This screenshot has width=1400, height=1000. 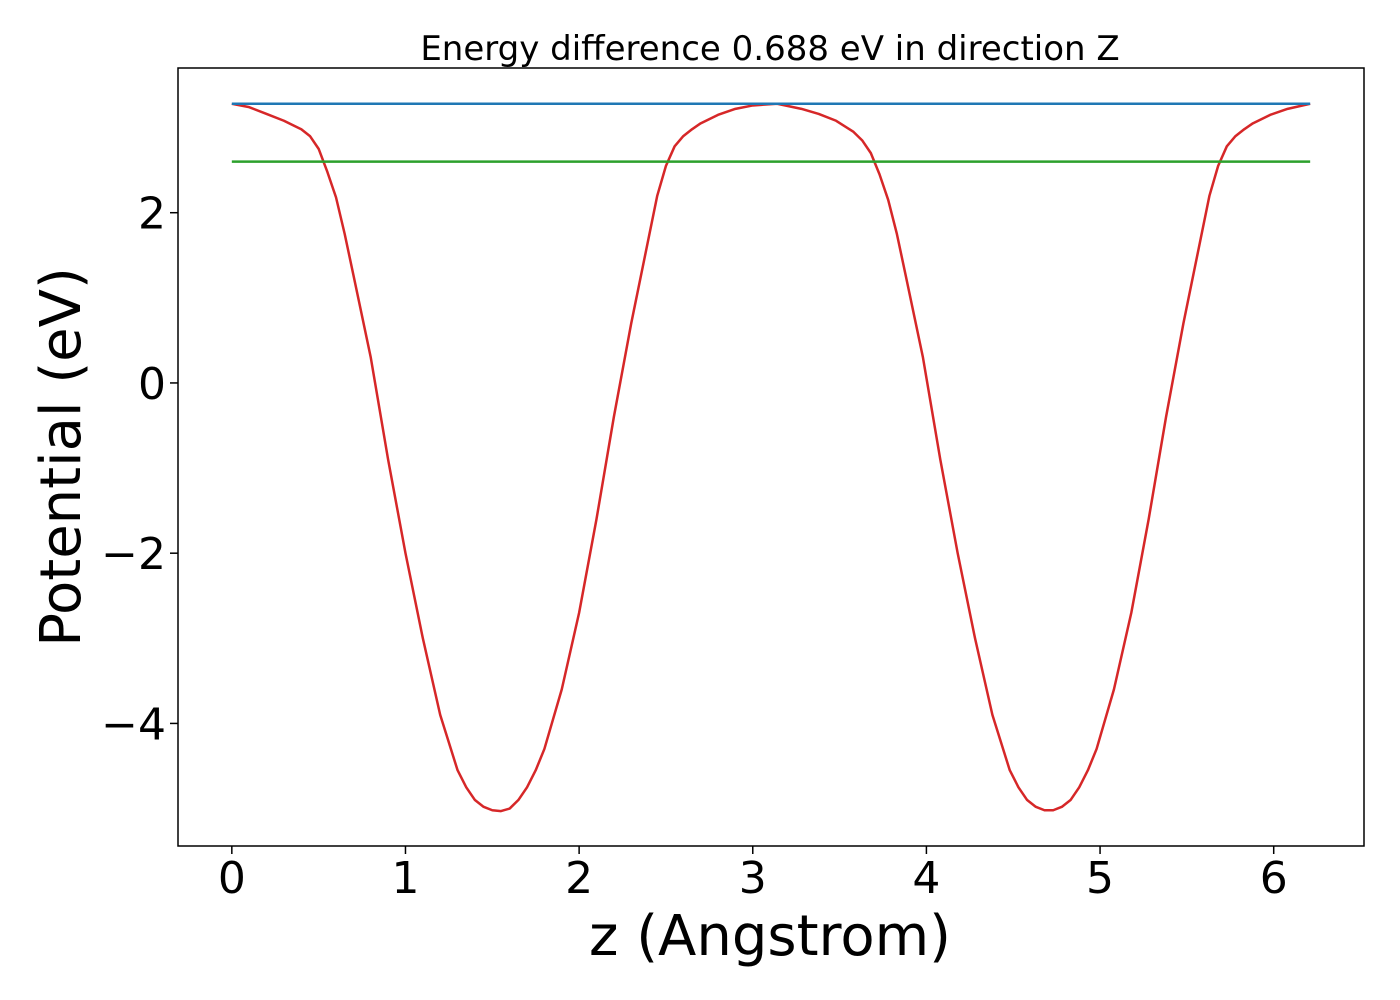 I want to click on y-tick-label: 0, so click(x=152, y=384).